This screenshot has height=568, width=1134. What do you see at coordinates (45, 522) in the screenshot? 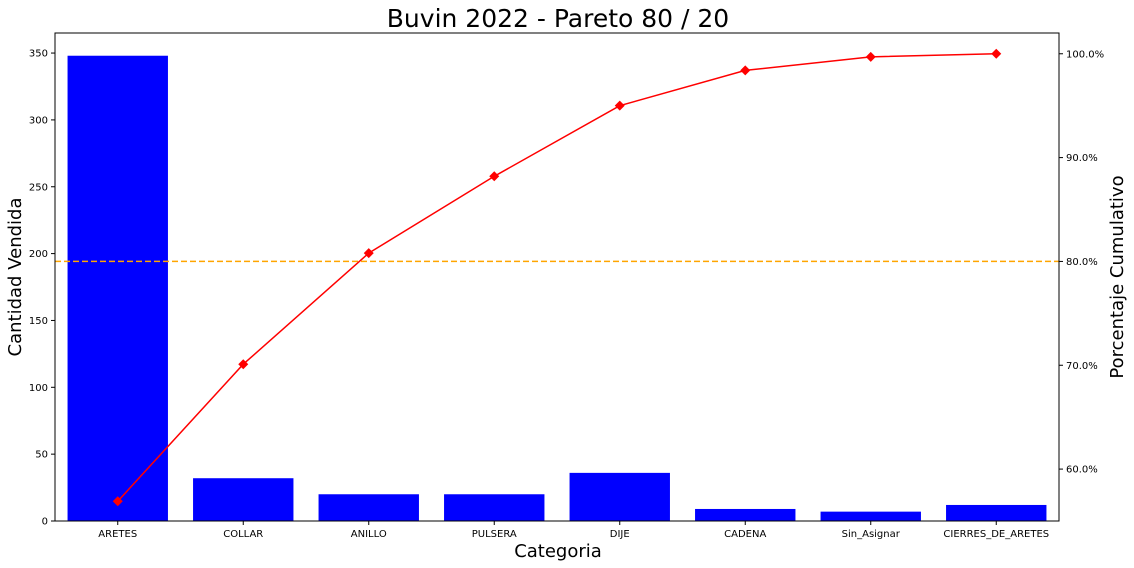
I see `y-tick-label: 0` at bounding box center [45, 522].